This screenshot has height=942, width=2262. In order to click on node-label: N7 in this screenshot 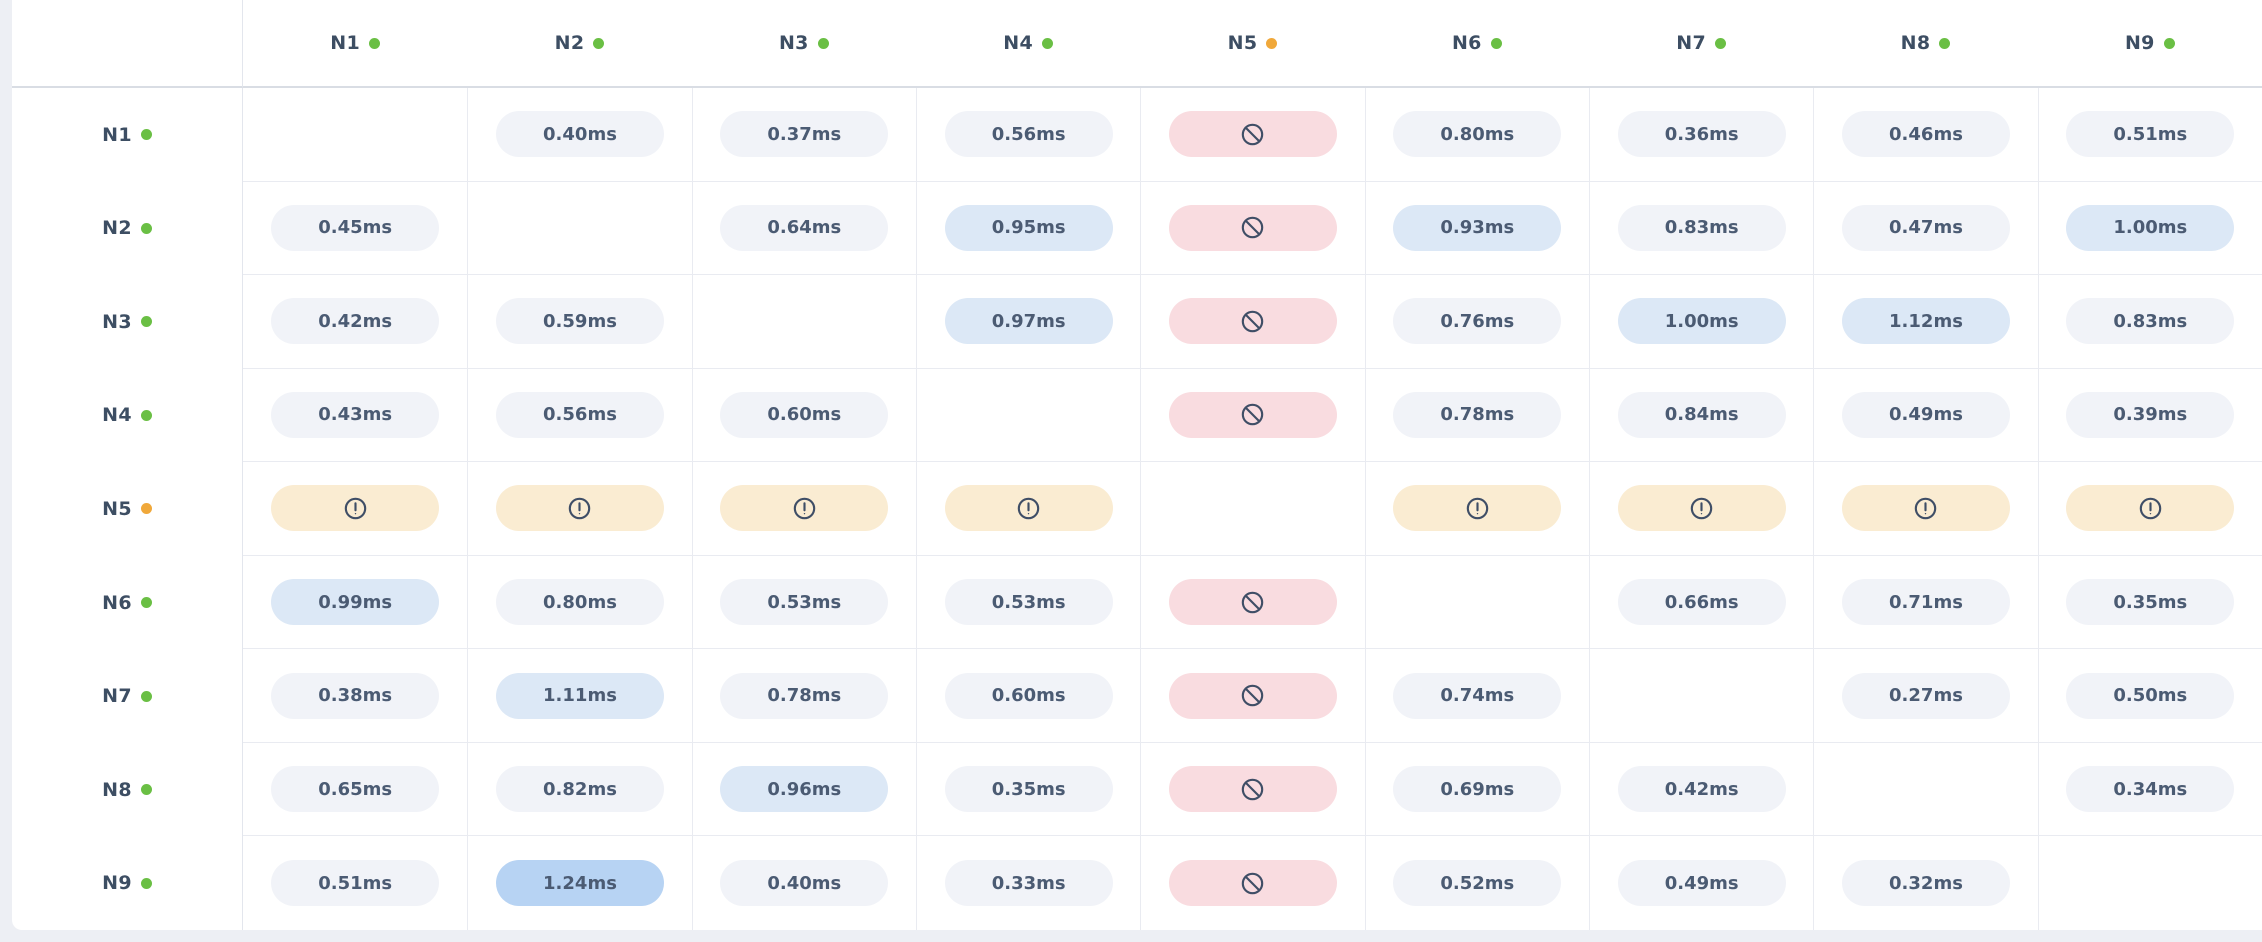, I will do `click(1691, 43)`.